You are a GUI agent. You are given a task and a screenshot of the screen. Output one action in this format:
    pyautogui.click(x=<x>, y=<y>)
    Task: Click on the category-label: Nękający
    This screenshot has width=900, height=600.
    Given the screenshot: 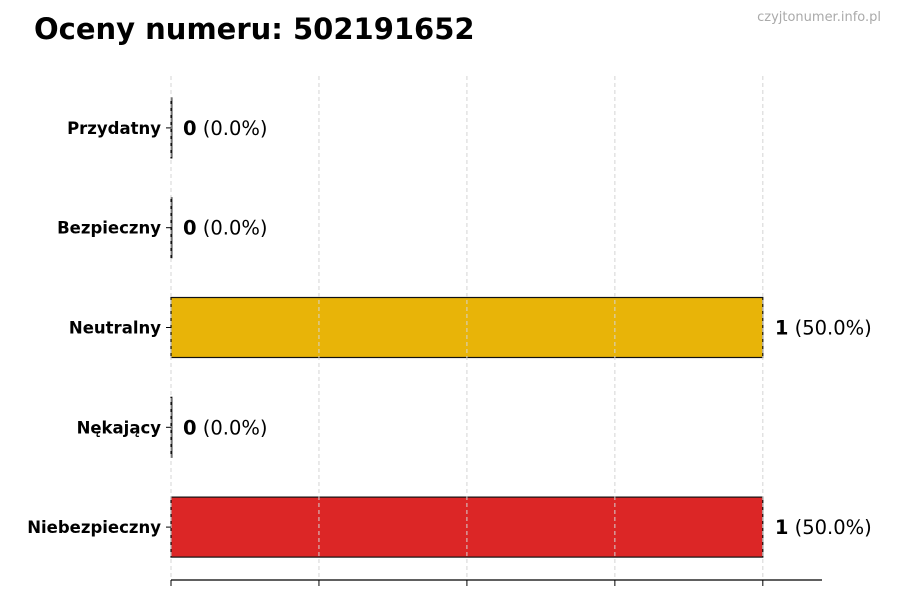 What is the action you would take?
    pyautogui.click(x=119, y=427)
    